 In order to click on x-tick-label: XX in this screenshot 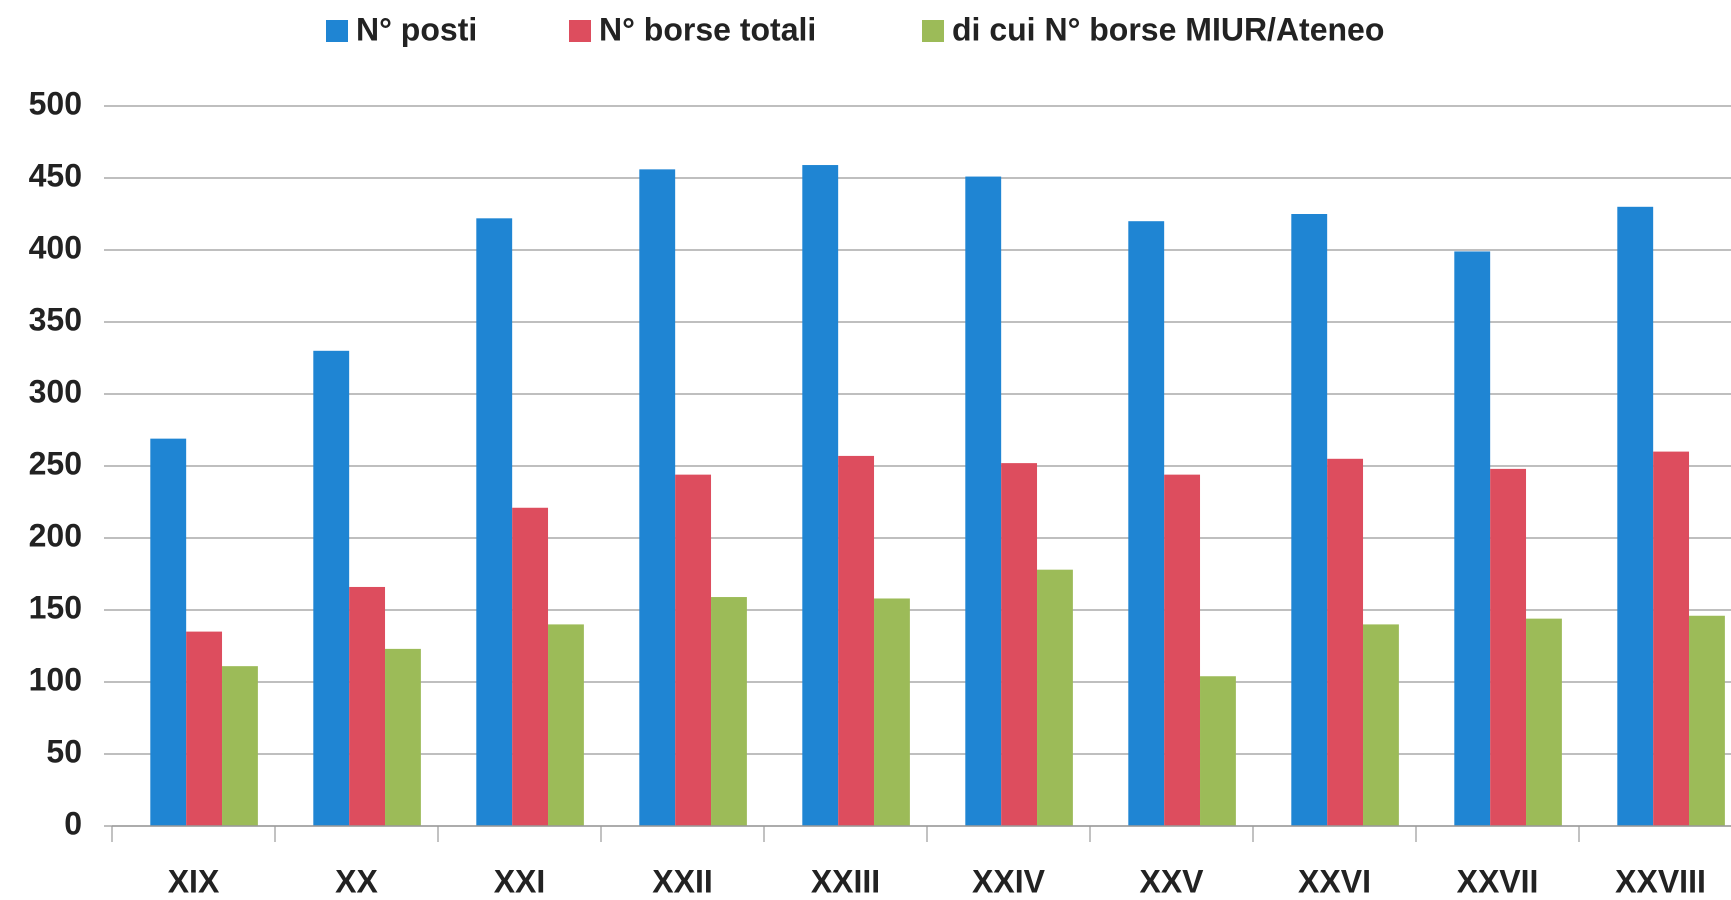, I will do `click(356, 881)`.